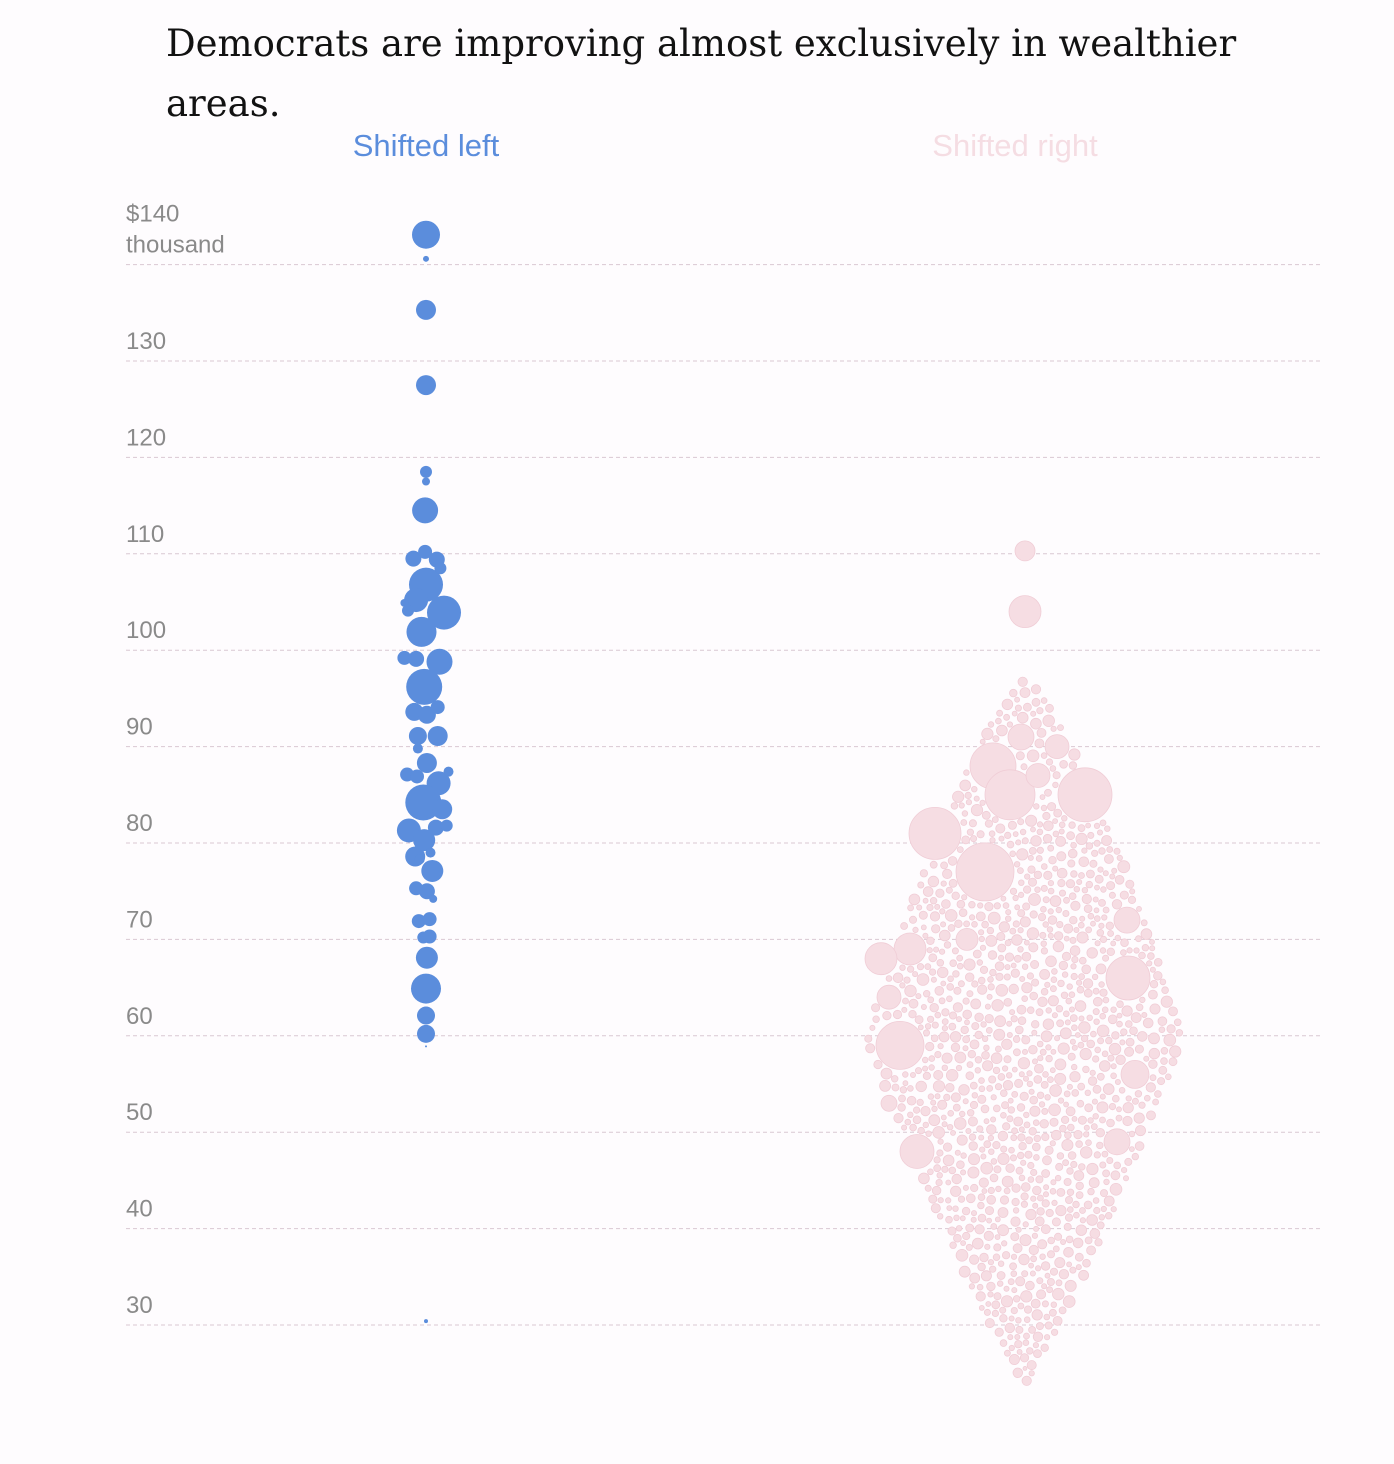 The image size is (1394, 1464). I want to click on y-tick-unit-label: thousand, so click(175, 245).